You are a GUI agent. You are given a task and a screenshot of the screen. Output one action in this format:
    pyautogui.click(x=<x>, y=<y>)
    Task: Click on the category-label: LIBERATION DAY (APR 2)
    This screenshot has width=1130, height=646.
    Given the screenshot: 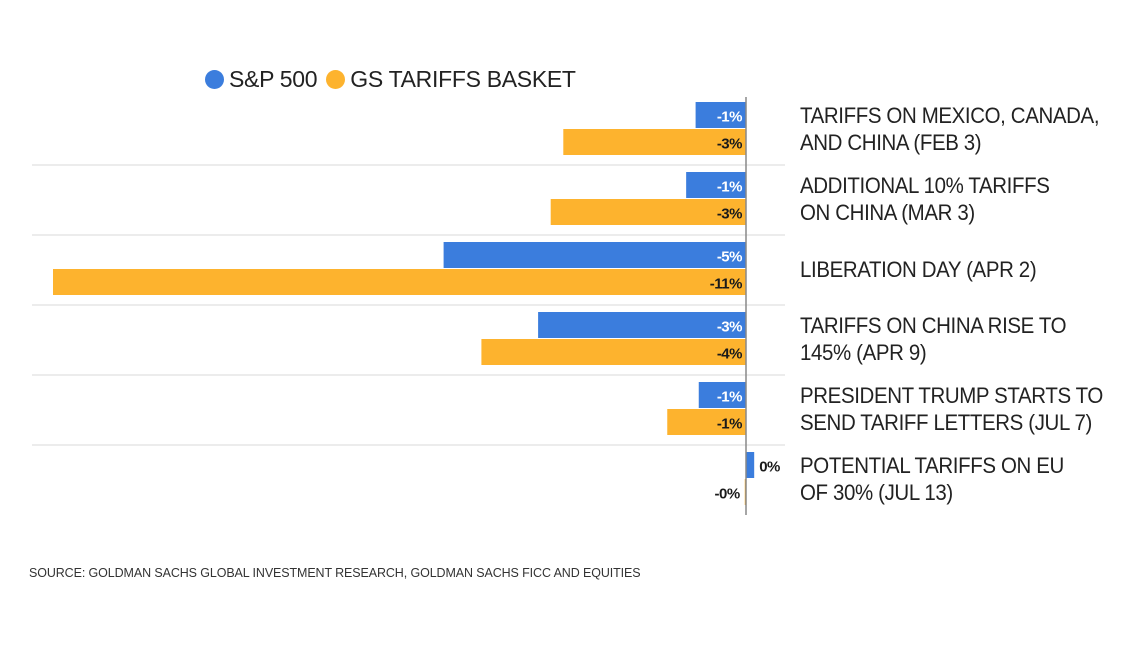 What is the action you would take?
    pyautogui.click(x=918, y=269)
    